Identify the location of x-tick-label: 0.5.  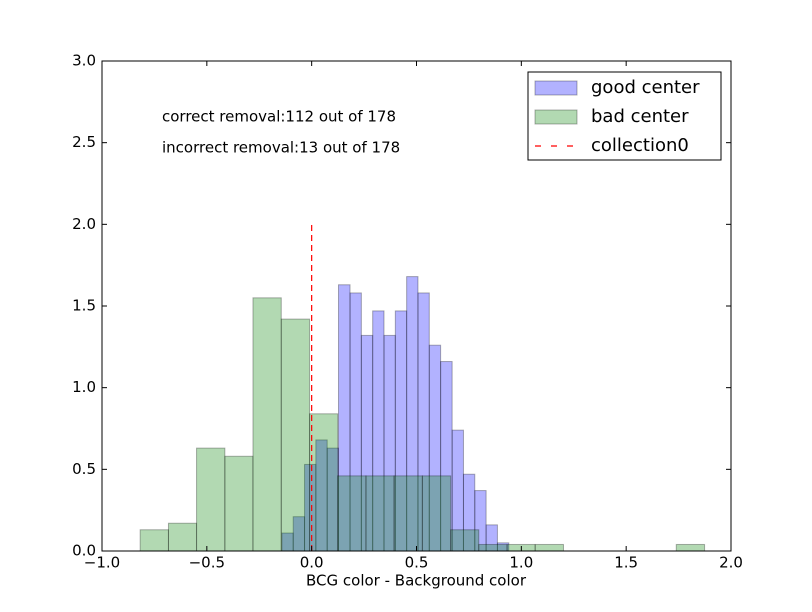
(417, 563).